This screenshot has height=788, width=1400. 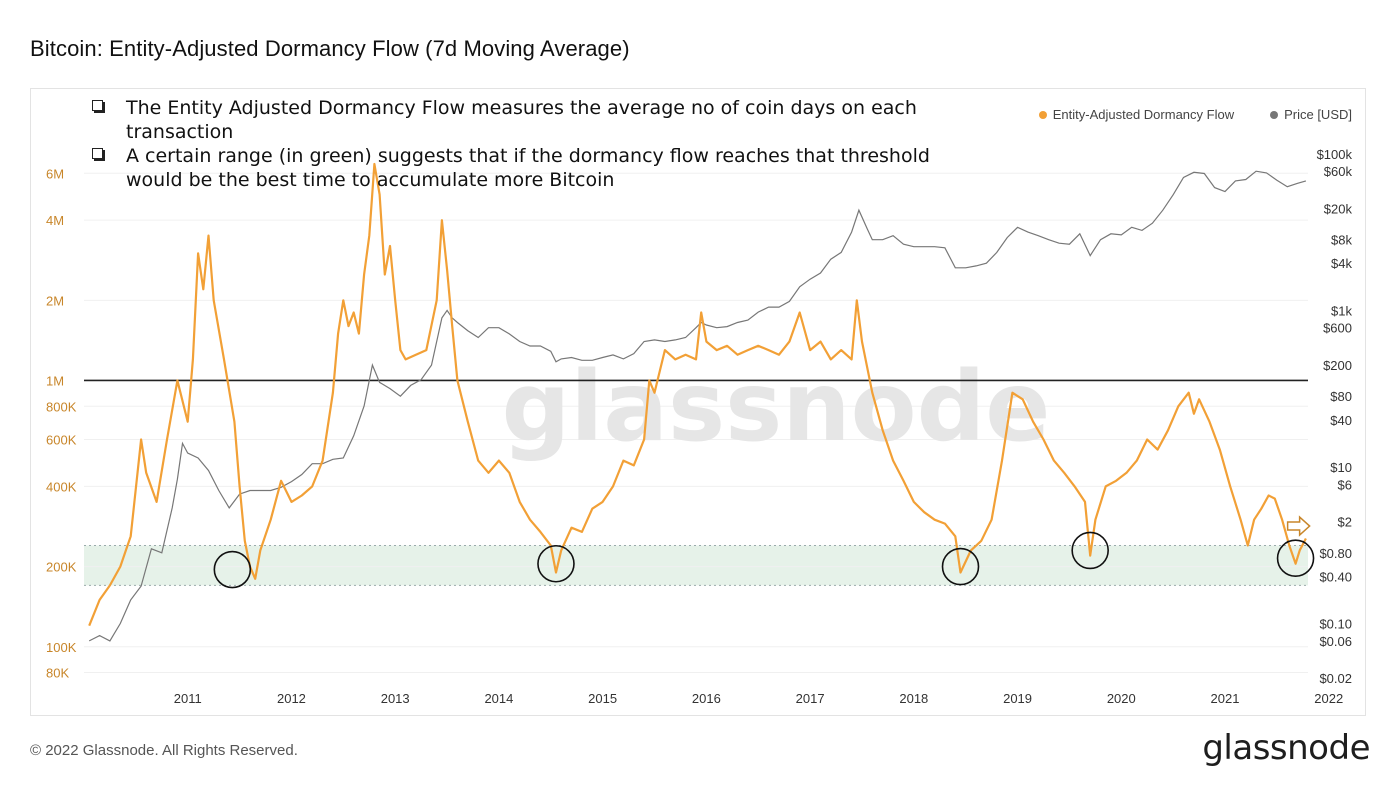 I want to click on right-axis-tick-label: $0.02, so click(x=1335, y=678).